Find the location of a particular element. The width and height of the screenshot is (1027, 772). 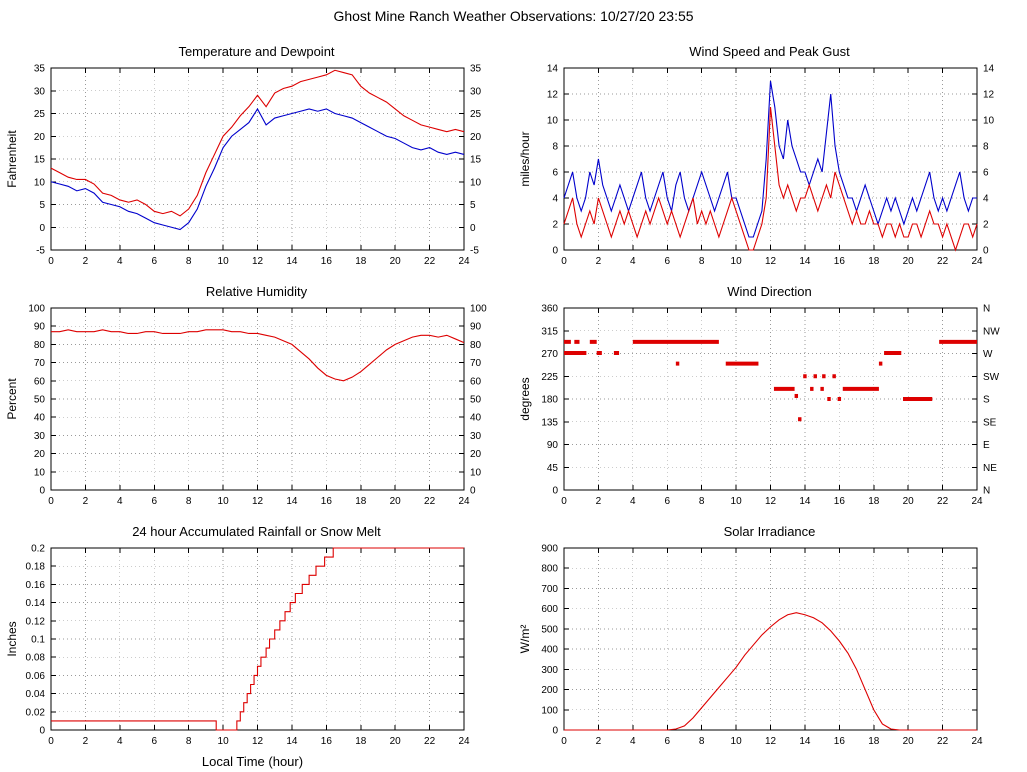

svg-text: 800 is located at coordinates (549, 569).